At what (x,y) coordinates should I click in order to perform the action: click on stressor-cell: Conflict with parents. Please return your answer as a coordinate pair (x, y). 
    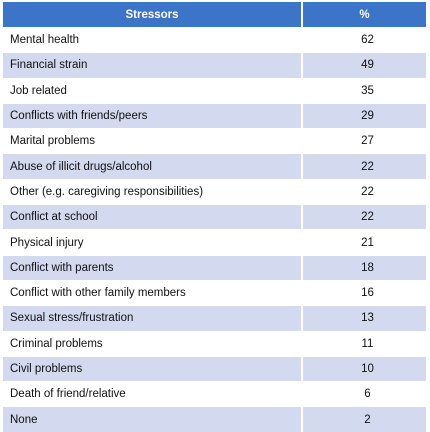
    Looking at the image, I should click on (153, 267).